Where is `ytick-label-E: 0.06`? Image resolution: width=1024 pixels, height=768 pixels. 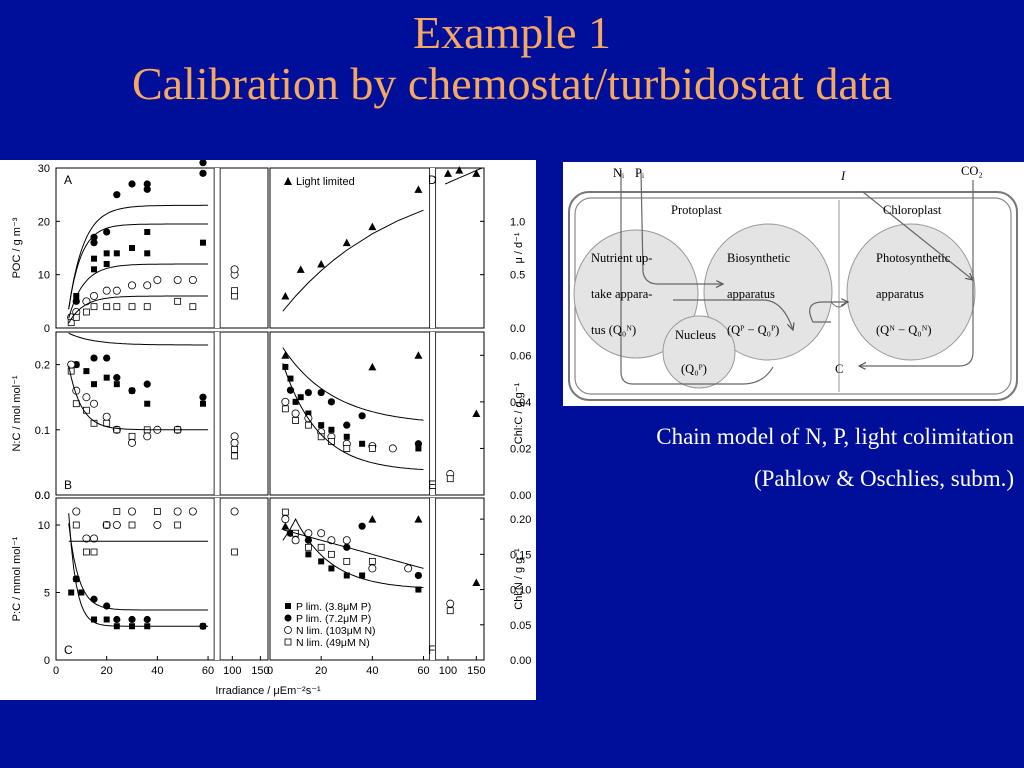 ytick-label-E: 0.06 is located at coordinates (520, 356).